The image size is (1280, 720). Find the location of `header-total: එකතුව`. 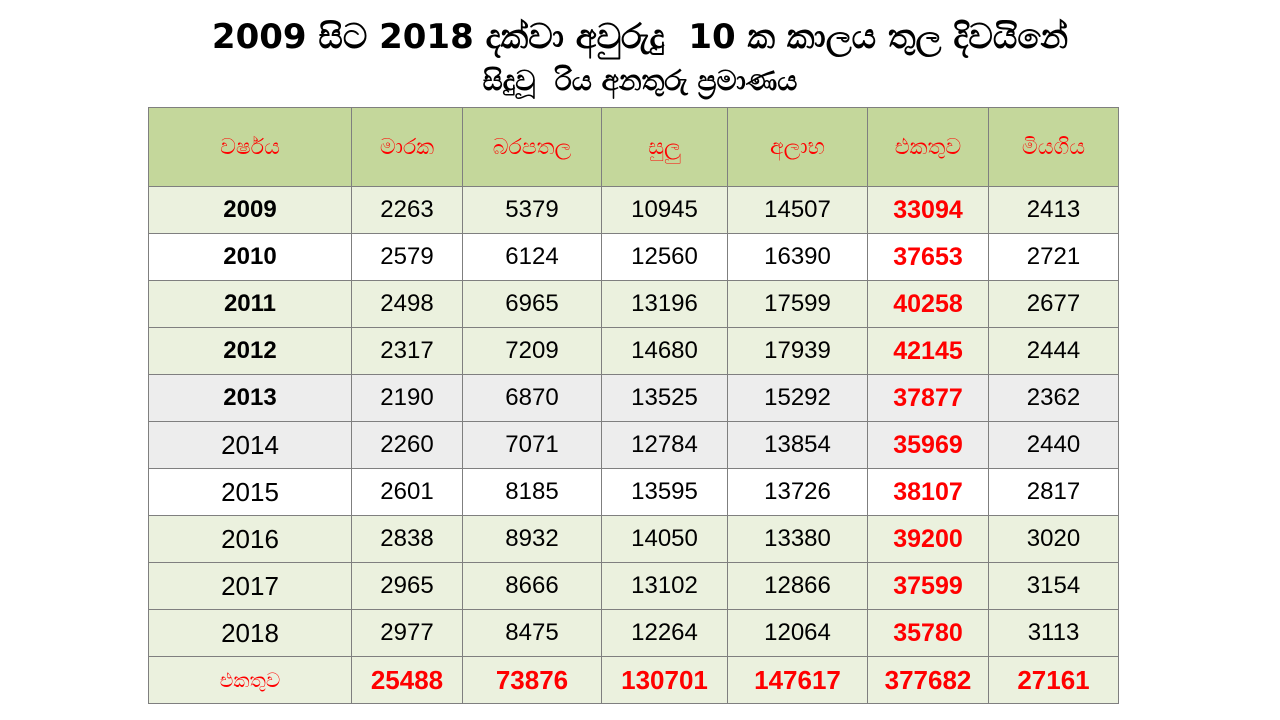

header-total: එකතුව is located at coordinates (928, 147).